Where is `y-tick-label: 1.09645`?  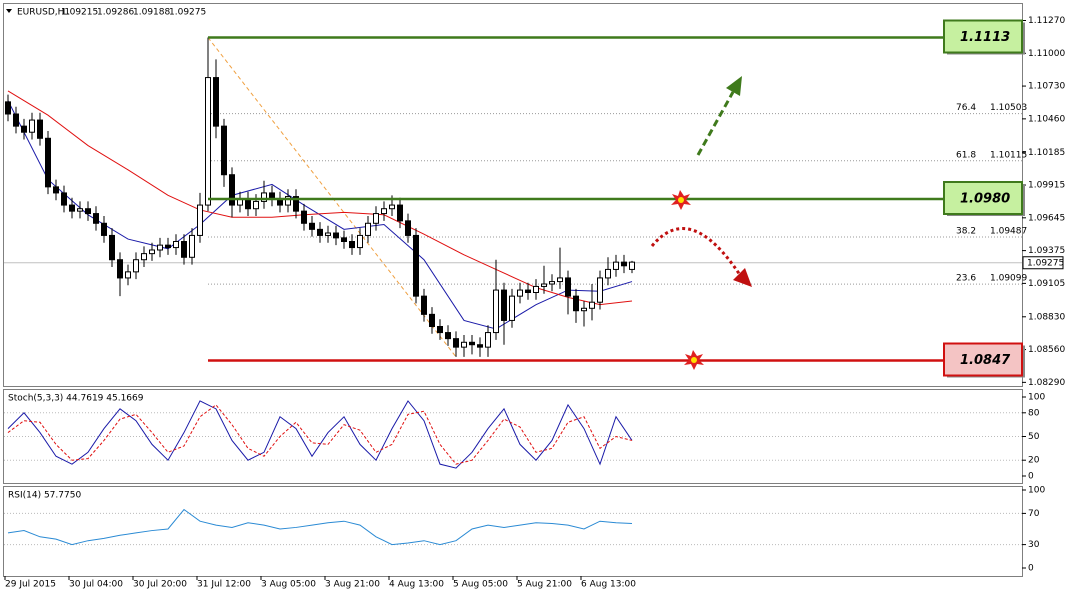
y-tick-label: 1.09645 is located at coordinates (1046, 218).